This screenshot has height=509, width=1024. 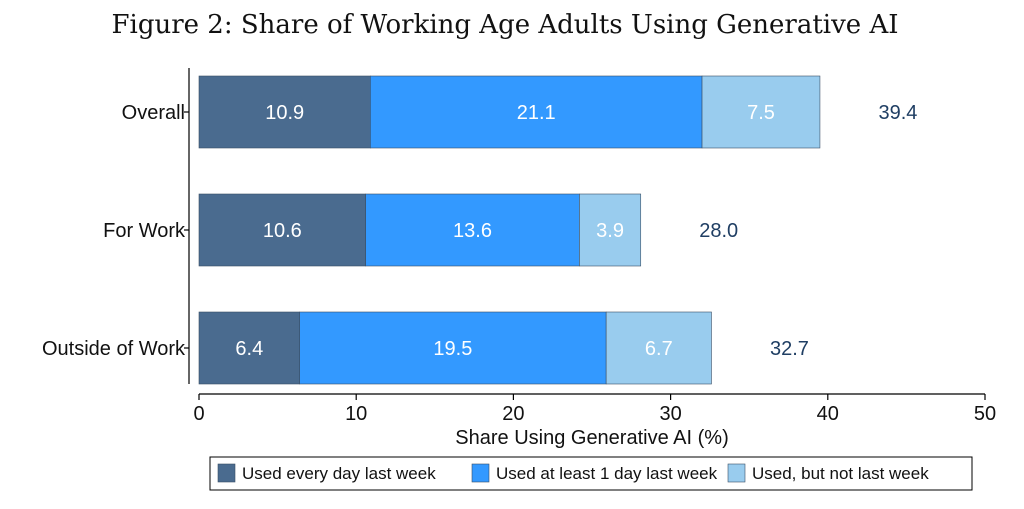 I want to click on segment-value-label: 19.5, so click(x=452, y=349).